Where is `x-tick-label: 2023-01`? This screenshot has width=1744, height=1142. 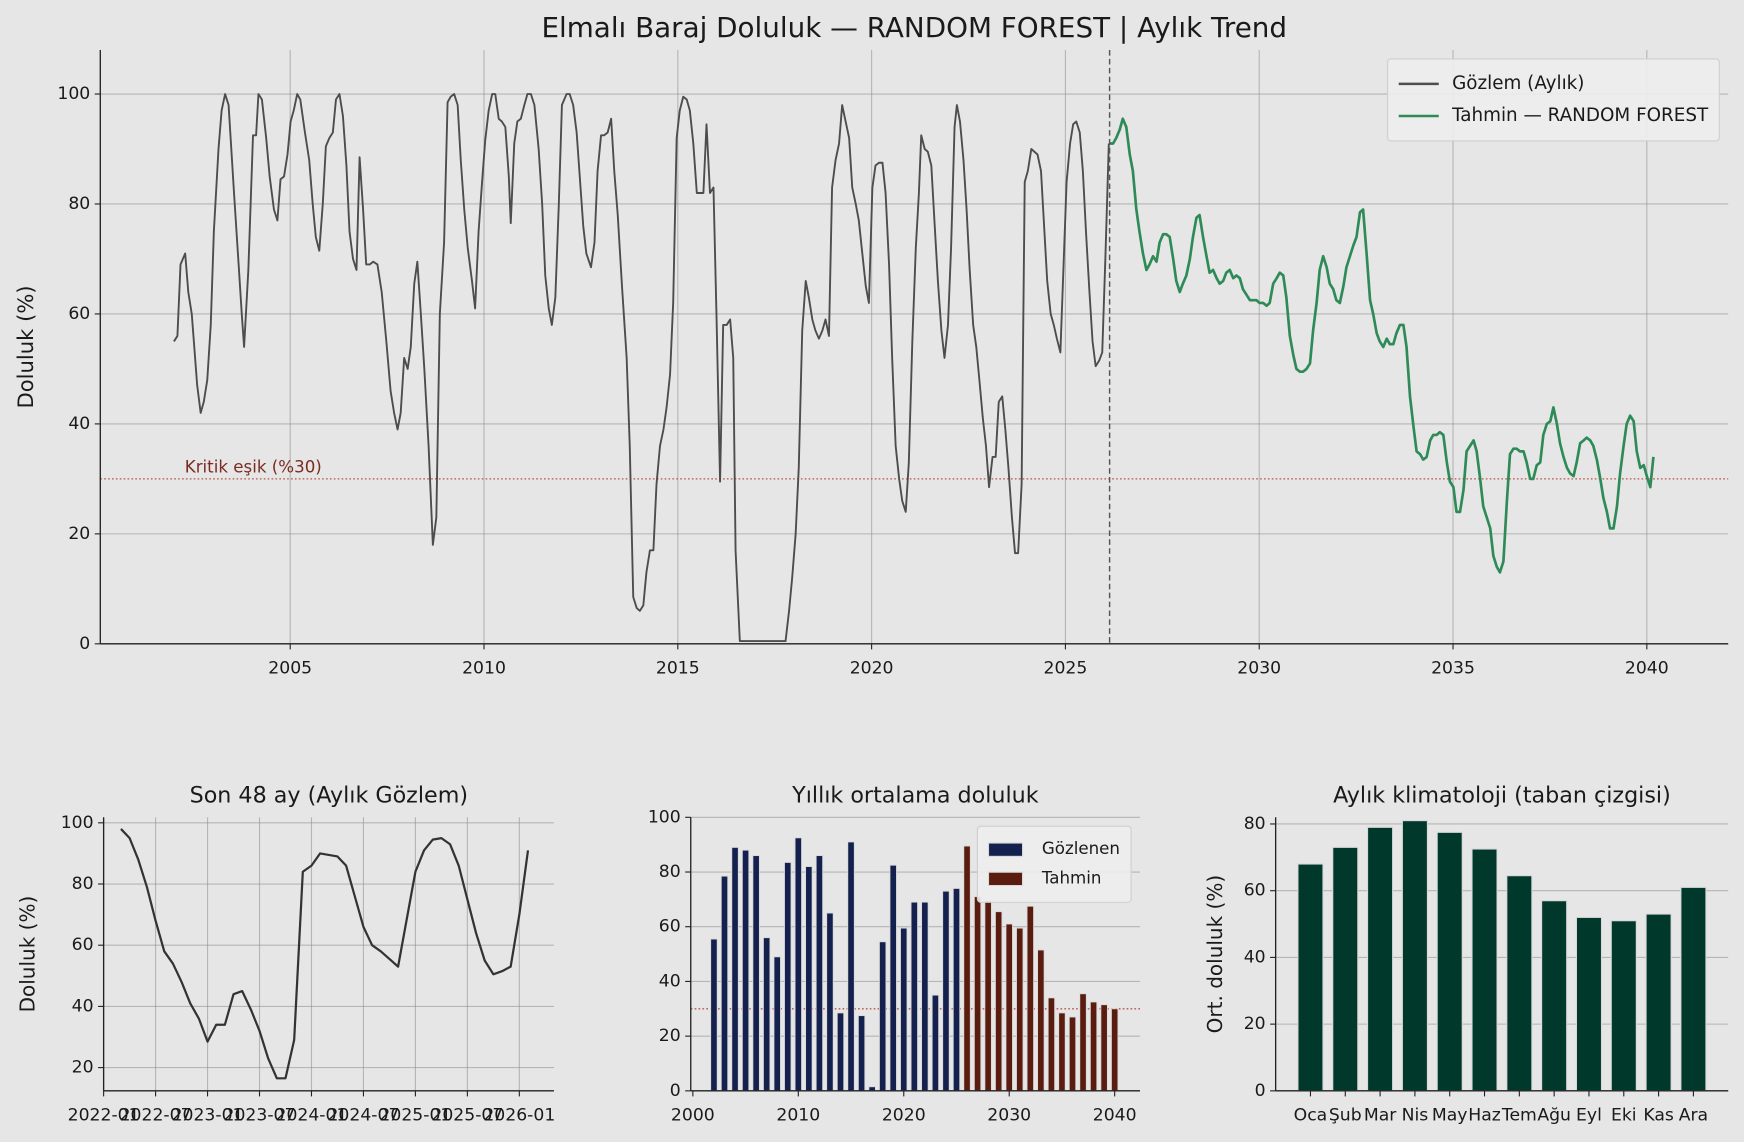
x-tick-label: 2023-01 is located at coordinates (208, 1115).